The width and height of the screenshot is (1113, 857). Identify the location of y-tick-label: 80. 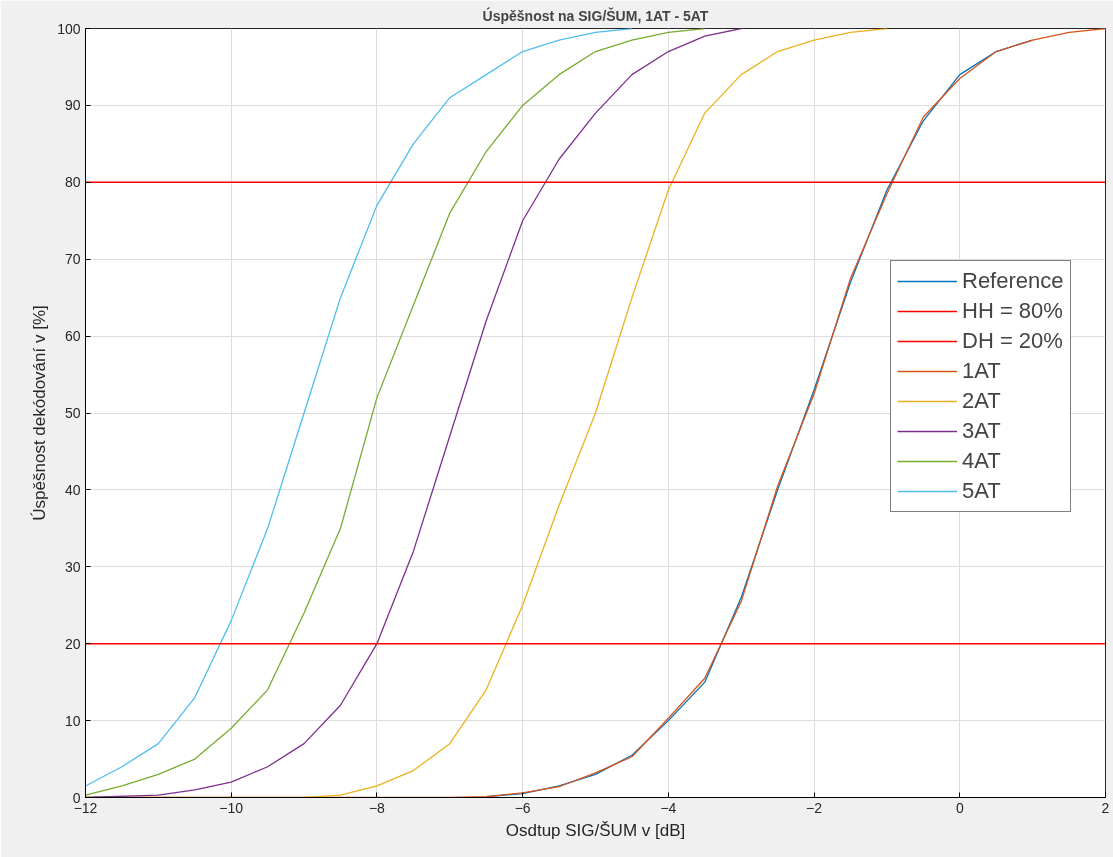
(72, 182).